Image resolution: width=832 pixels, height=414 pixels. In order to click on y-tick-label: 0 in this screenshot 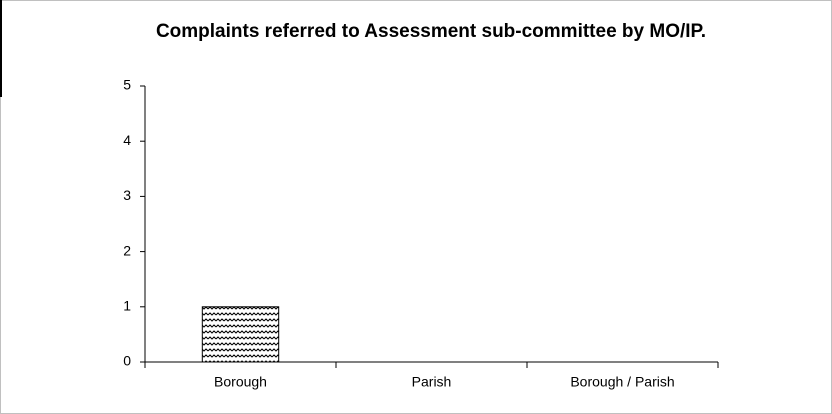, I will do `click(127, 361)`.